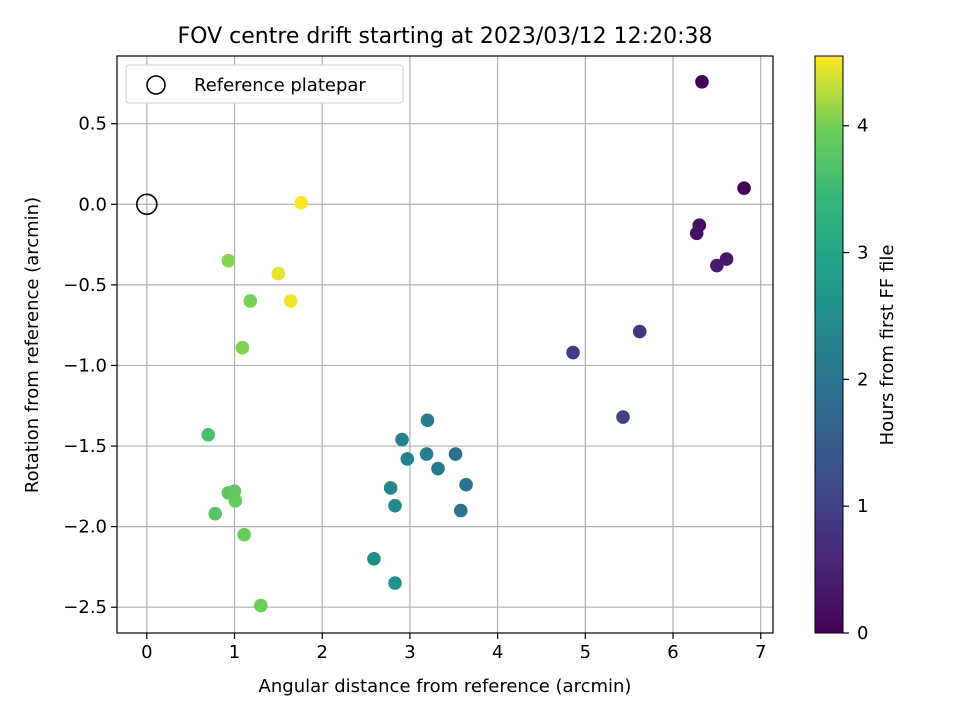 The width and height of the screenshot is (960, 720). I want to click on colorbar-gradient, so click(829, 344).